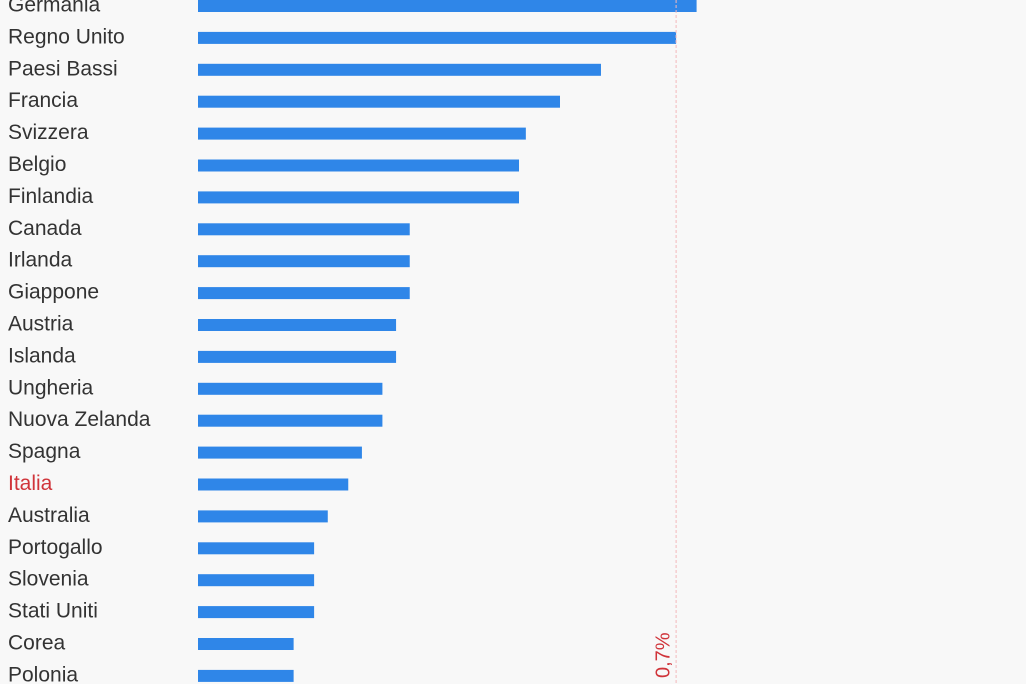 This screenshot has height=684, width=1026. I want to click on category-label: Irlanda, so click(40, 260).